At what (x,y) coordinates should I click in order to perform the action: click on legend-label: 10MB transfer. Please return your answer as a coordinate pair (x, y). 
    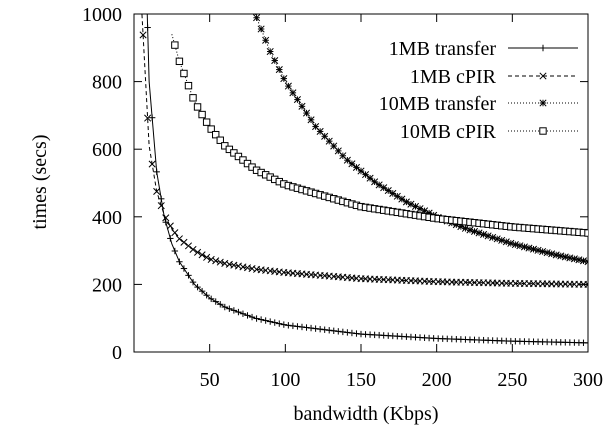
    Looking at the image, I should click on (438, 104).